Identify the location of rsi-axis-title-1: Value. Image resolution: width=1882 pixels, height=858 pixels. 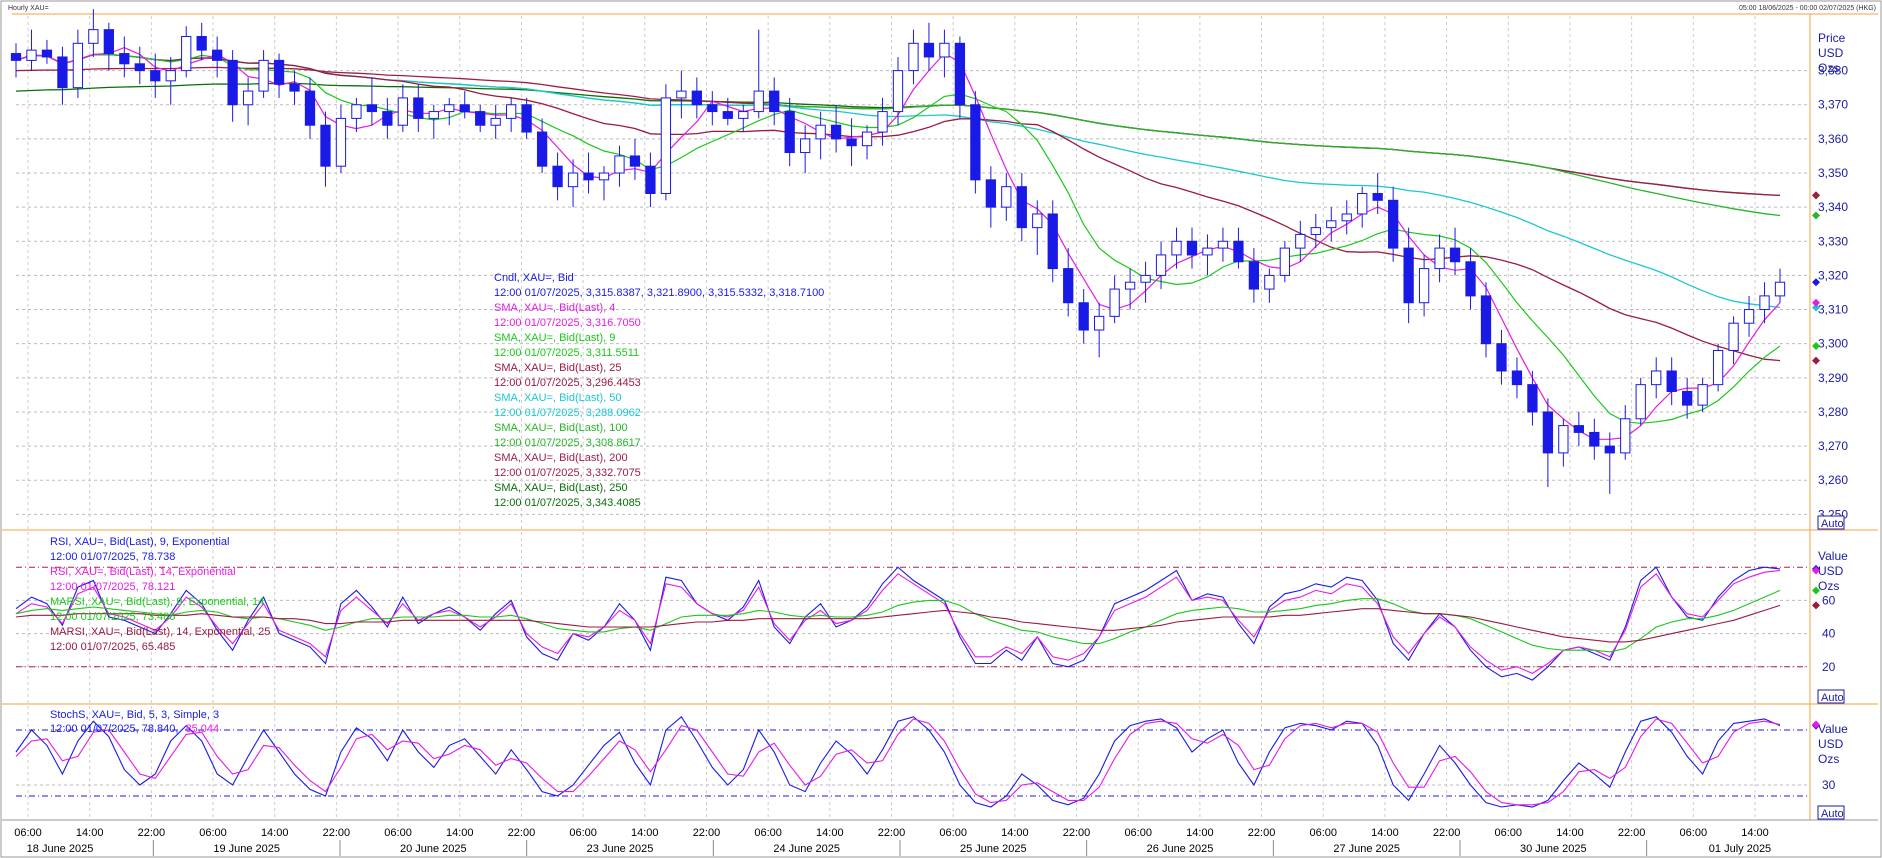
(1833, 556).